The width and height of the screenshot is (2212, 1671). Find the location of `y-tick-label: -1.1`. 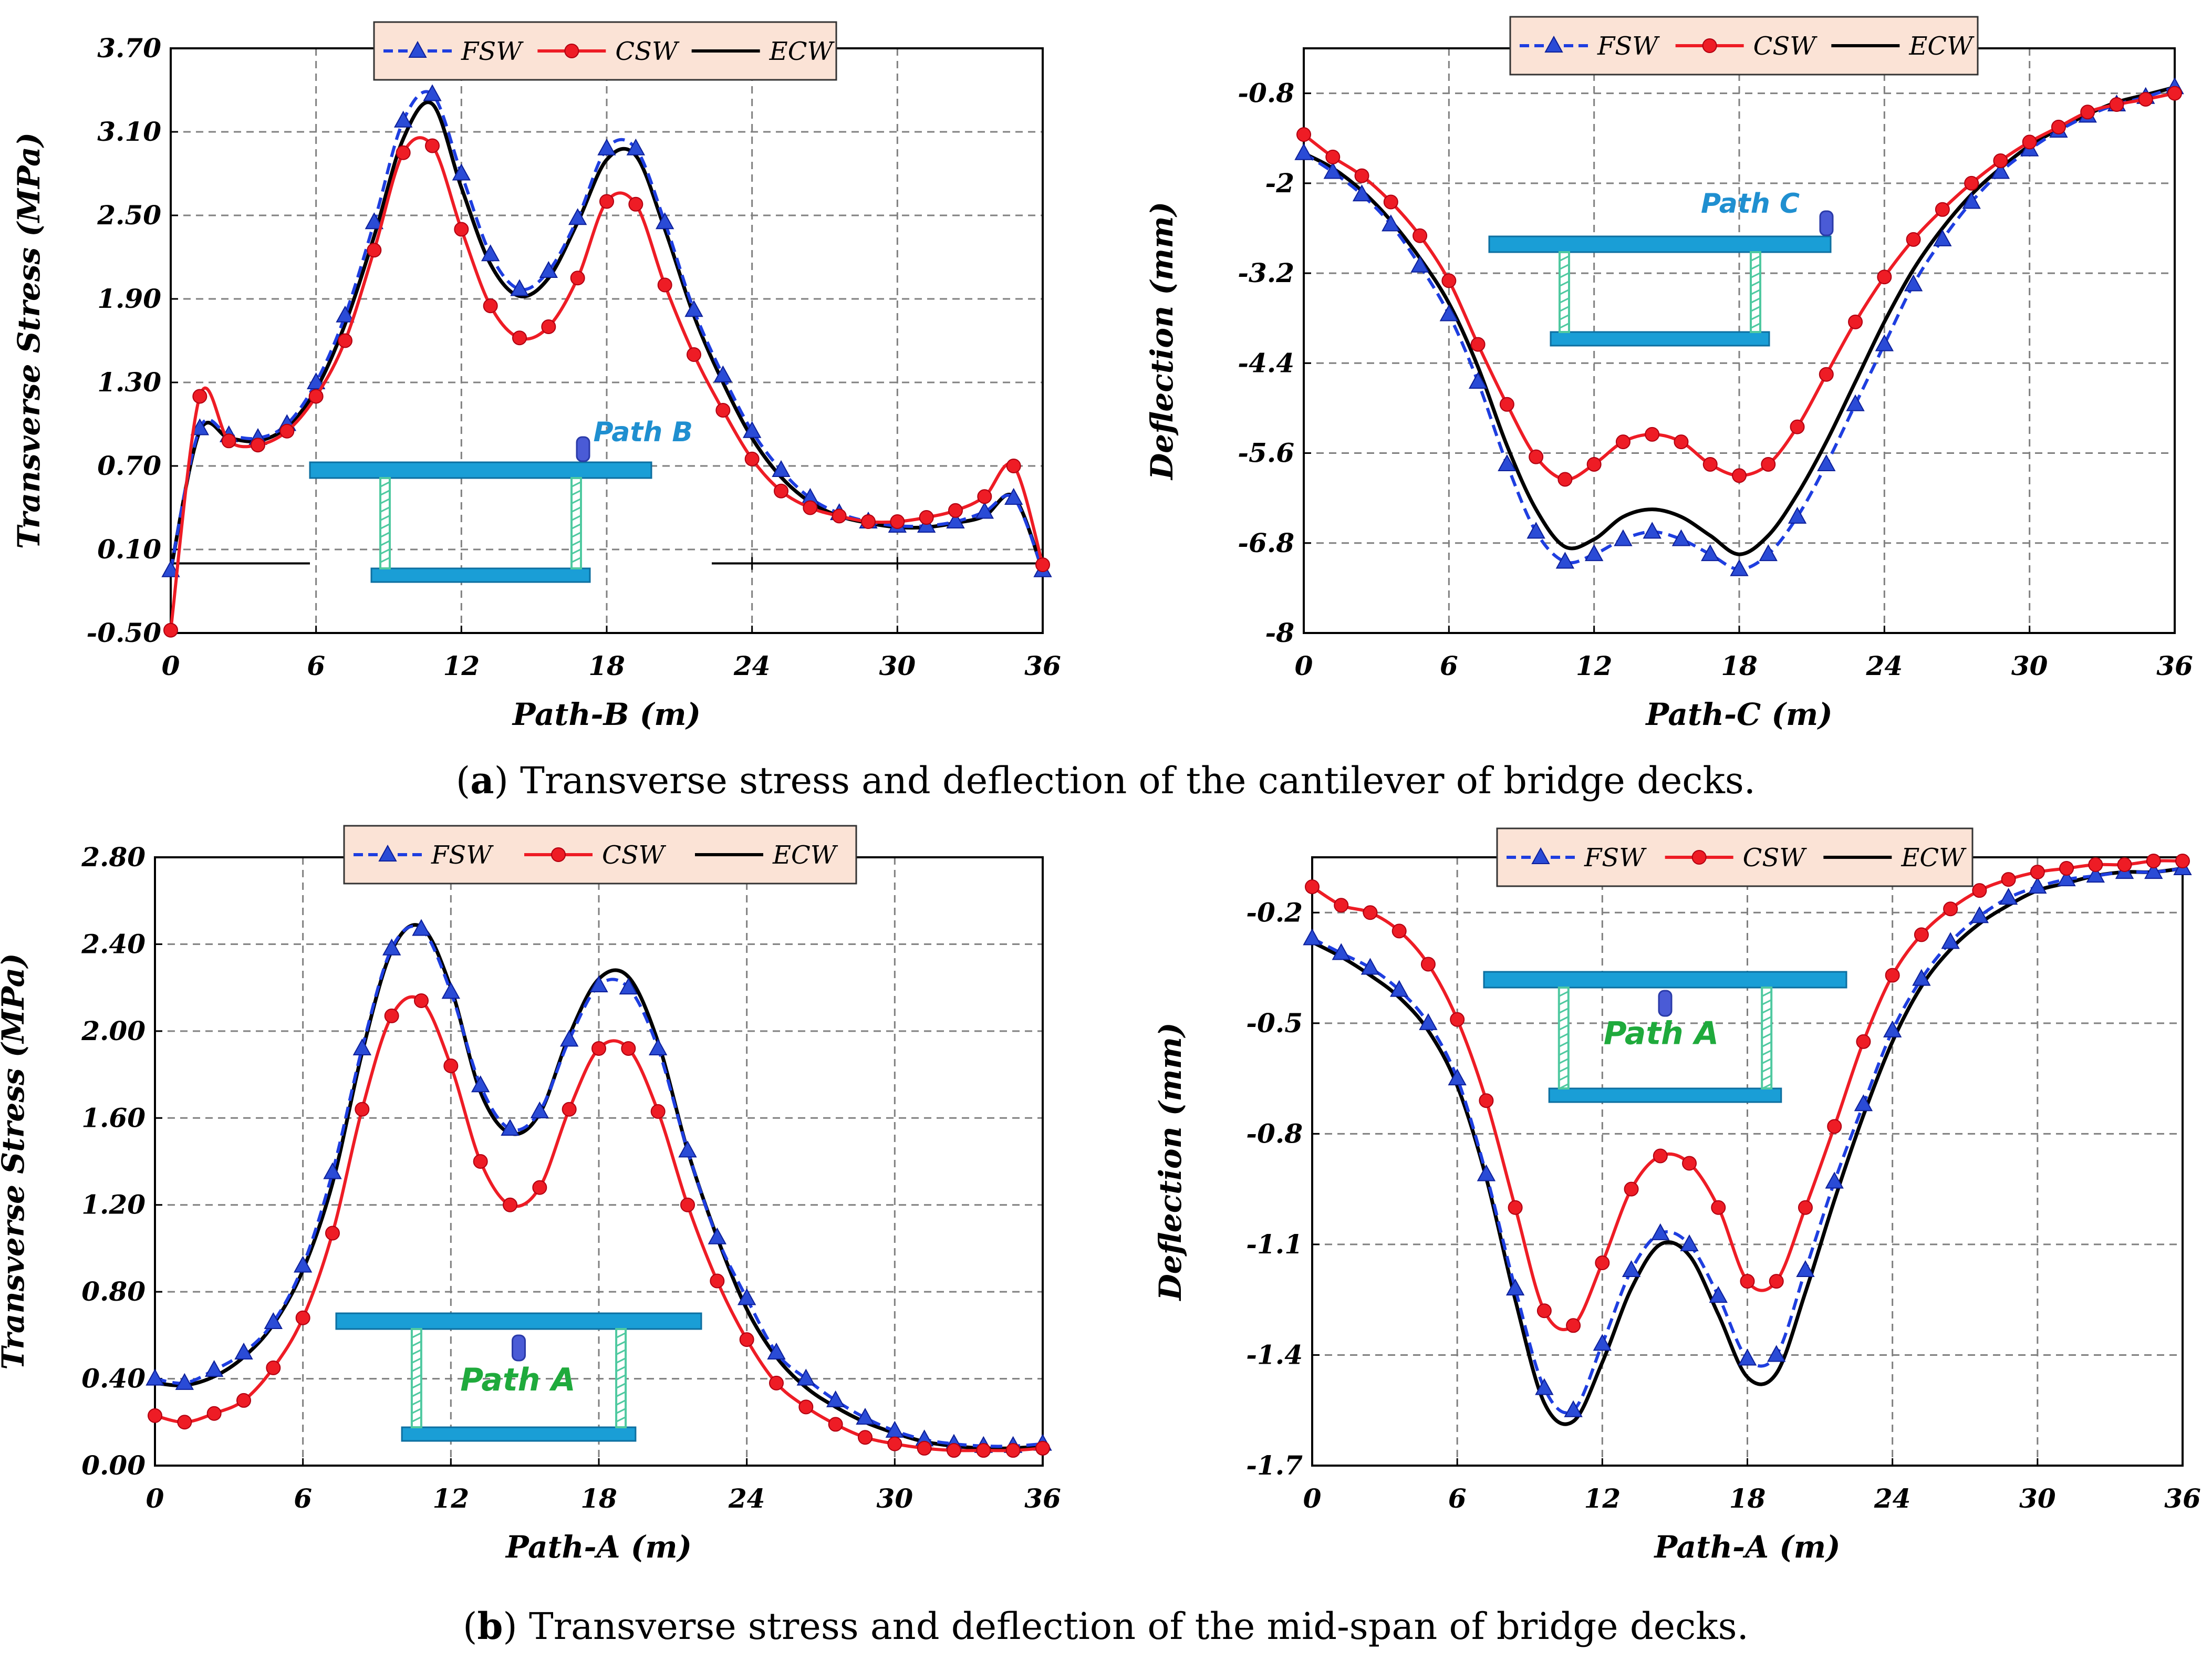

y-tick-label: -1.1 is located at coordinates (1274, 1245).